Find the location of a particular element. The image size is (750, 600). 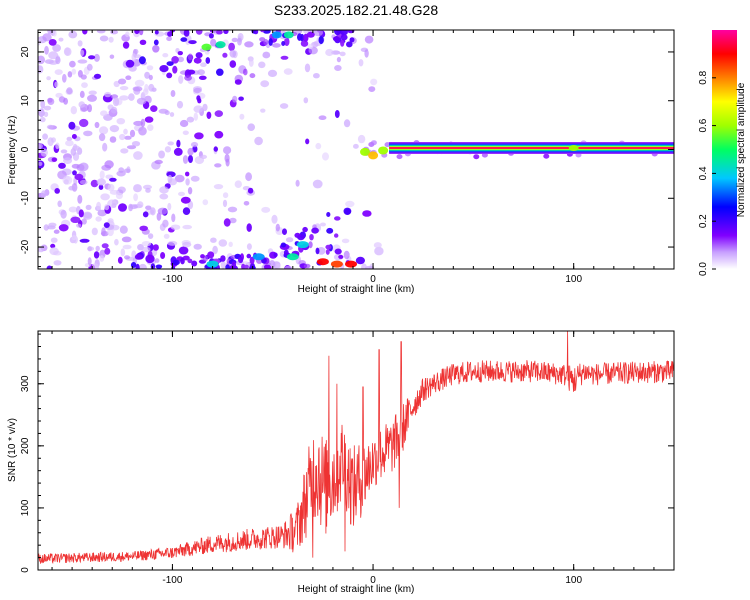

snr-x-tick-label: 100 is located at coordinates (573, 580).